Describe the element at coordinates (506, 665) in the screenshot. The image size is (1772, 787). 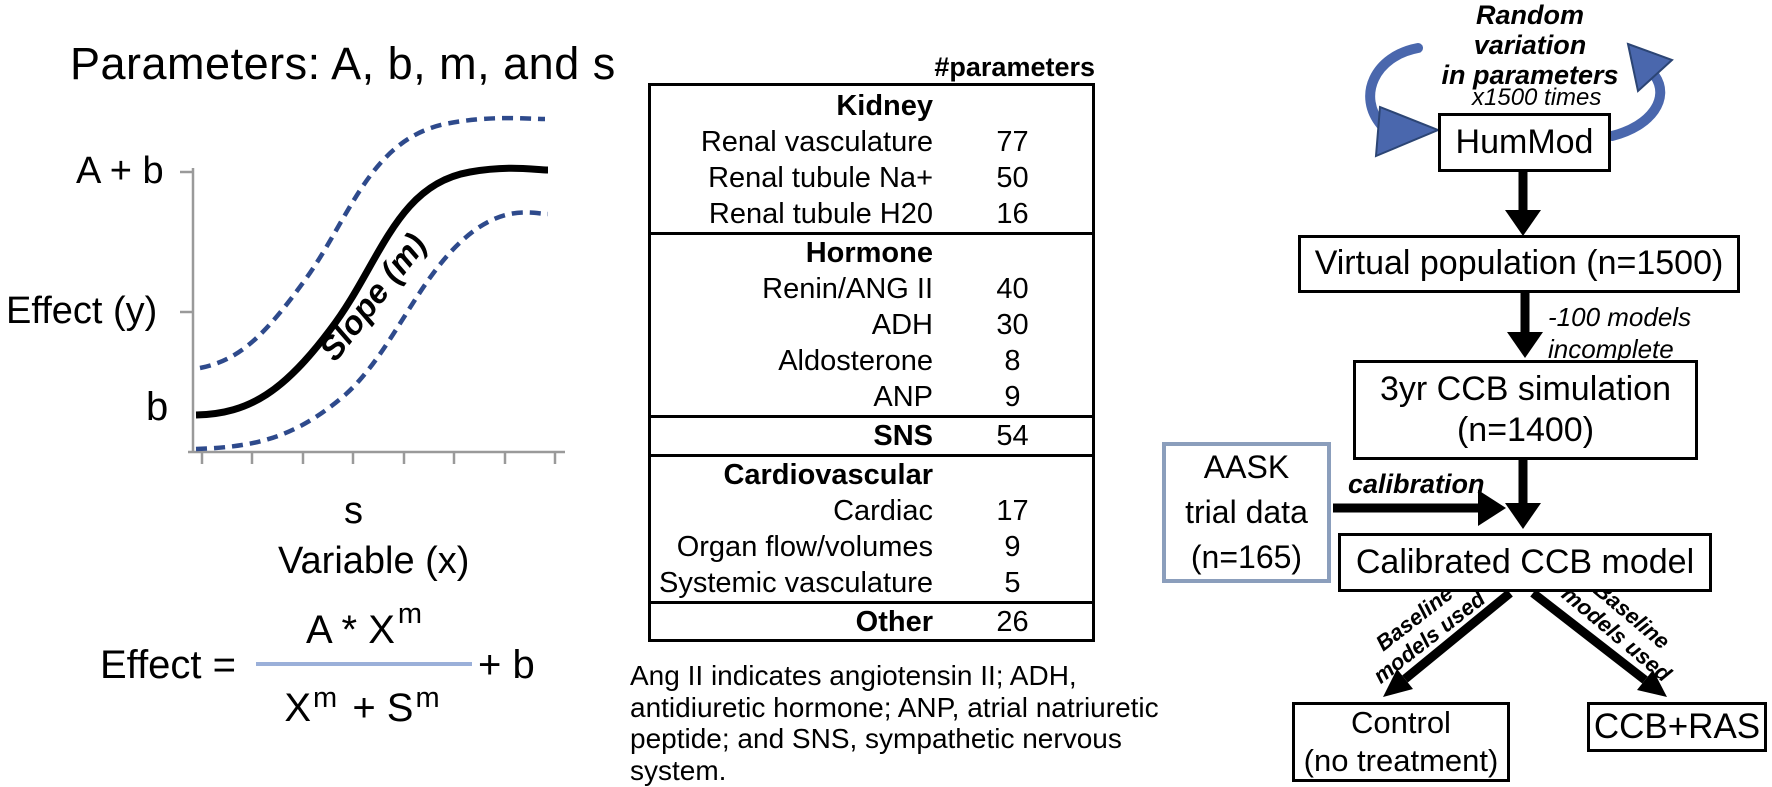
I see `equation-suffix: + b` at that location.